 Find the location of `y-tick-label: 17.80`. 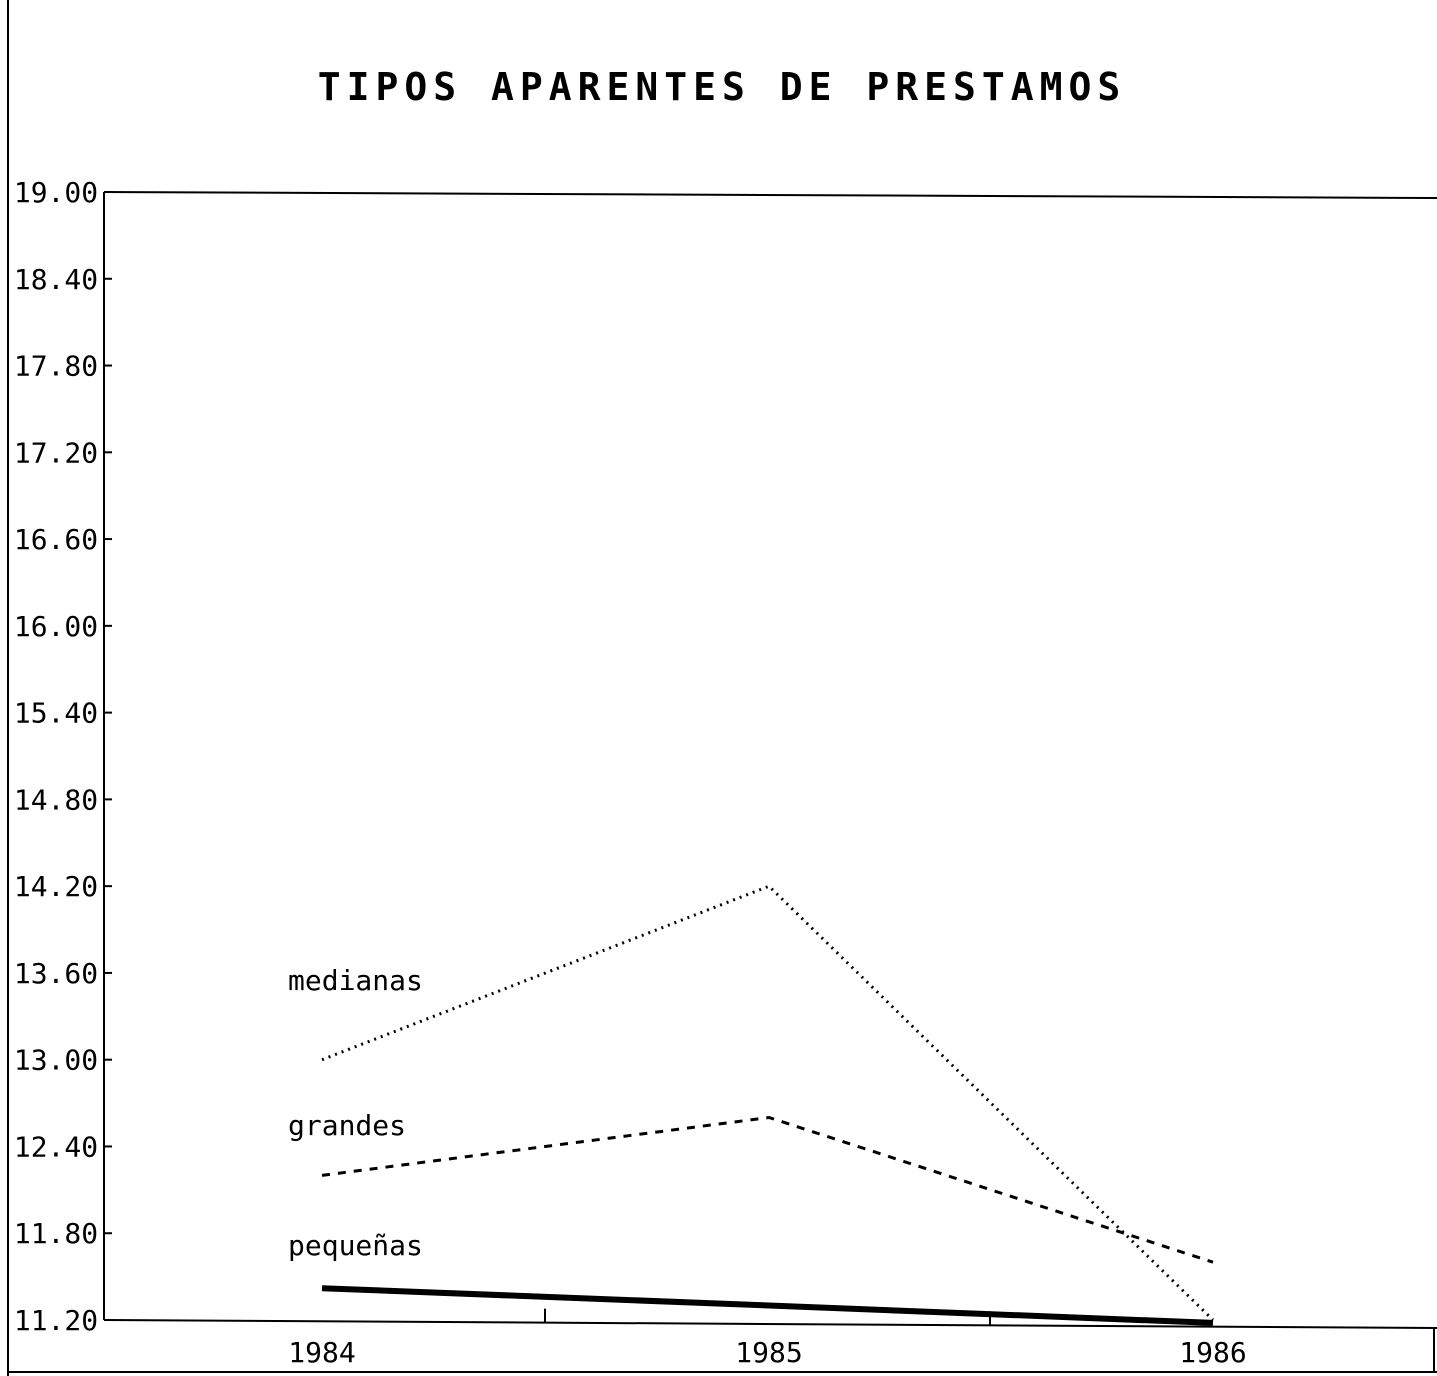

y-tick-label: 17.80 is located at coordinates (56, 366).